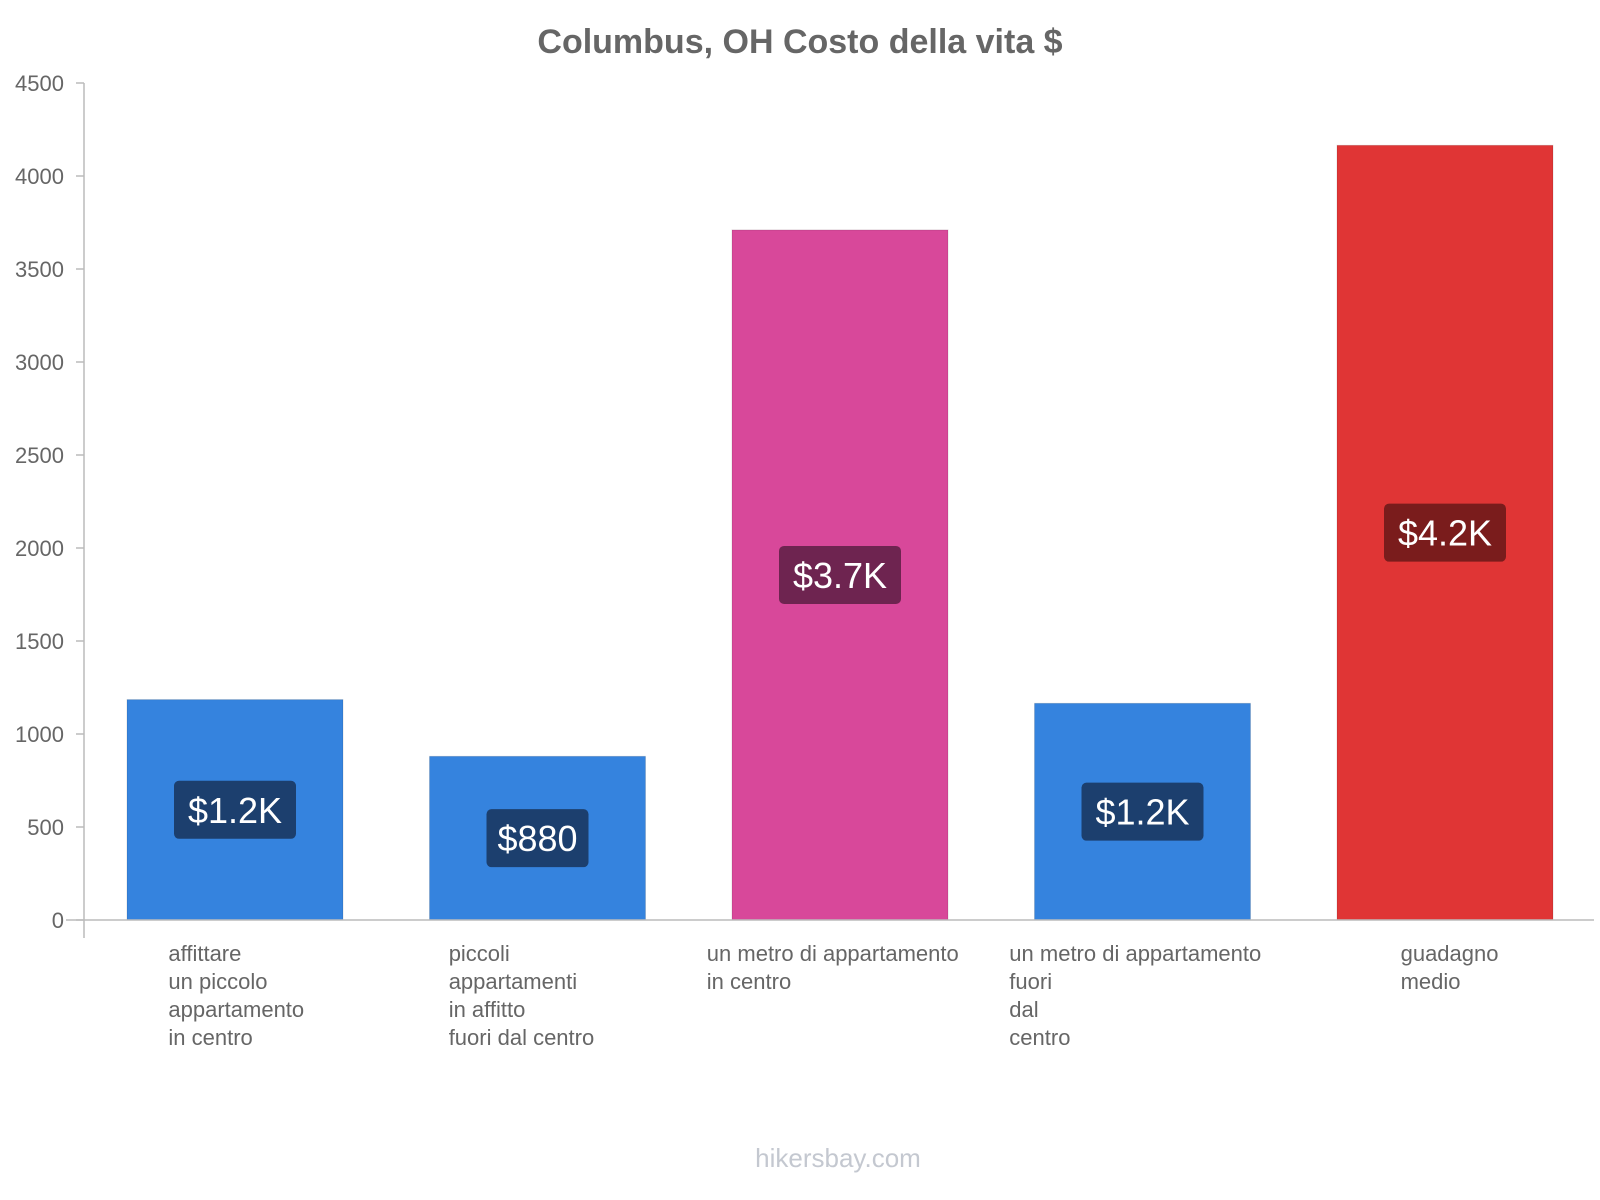 The height and width of the screenshot is (1200, 1600). What do you see at coordinates (39, 362) in the screenshot?
I see `y-tick-label: 3000` at bounding box center [39, 362].